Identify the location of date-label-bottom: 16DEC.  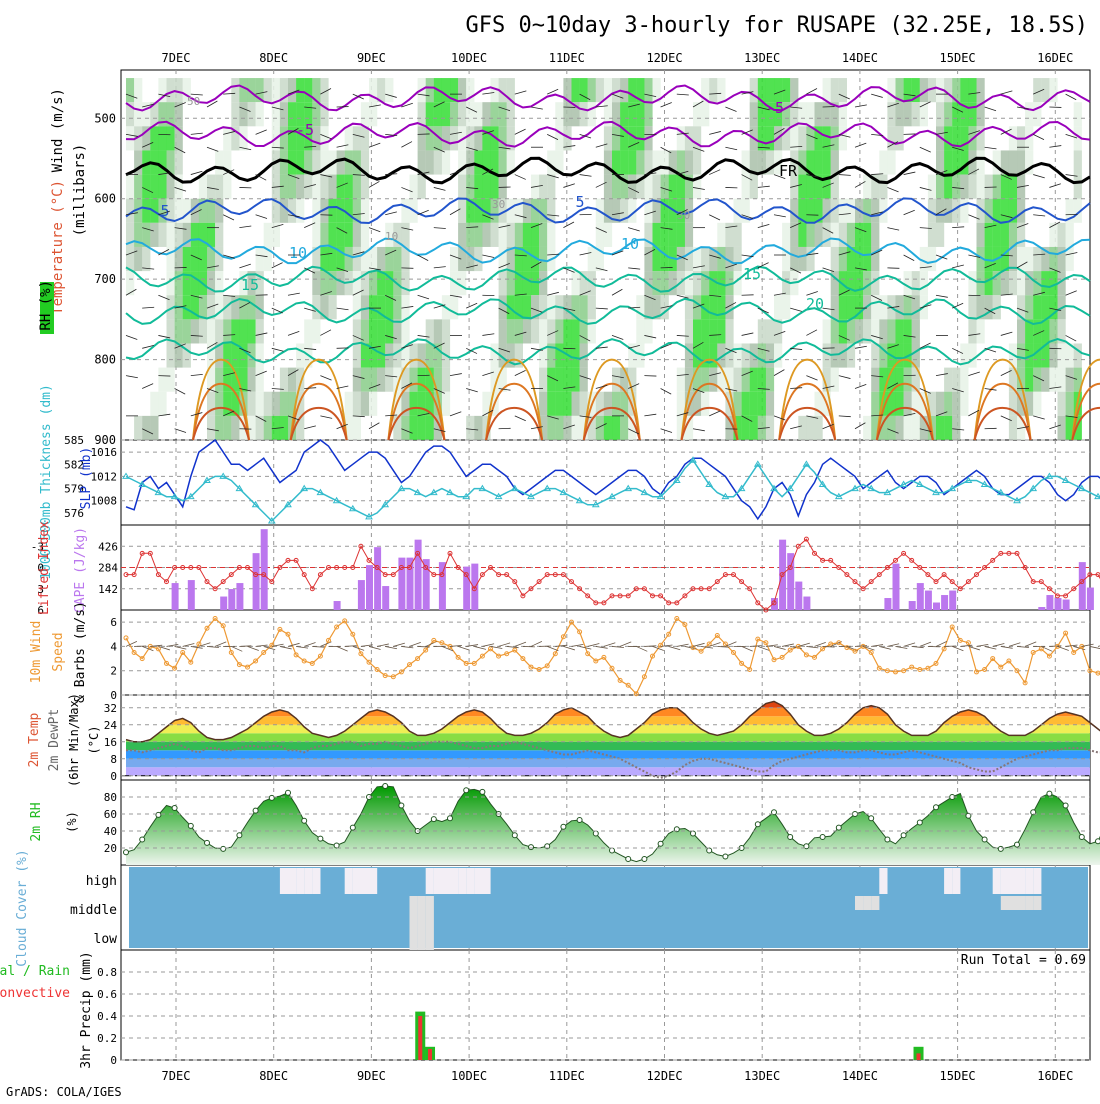
(1055, 1076).